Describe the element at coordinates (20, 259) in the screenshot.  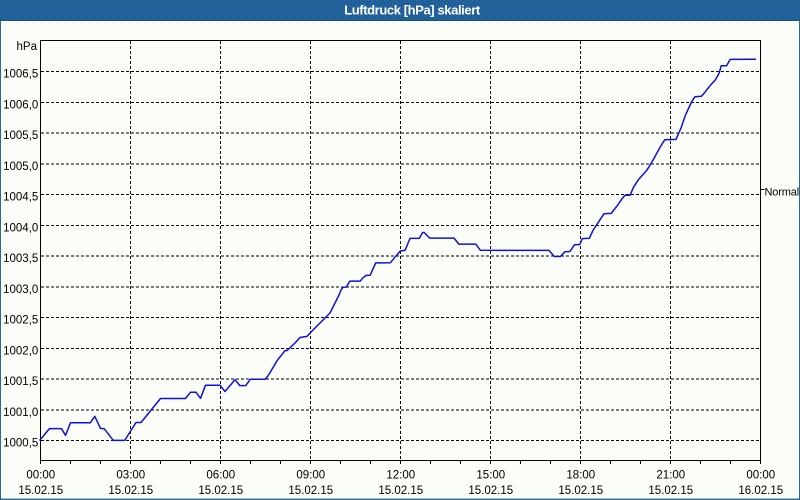
I see `svg-text: 1003,5` at that location.